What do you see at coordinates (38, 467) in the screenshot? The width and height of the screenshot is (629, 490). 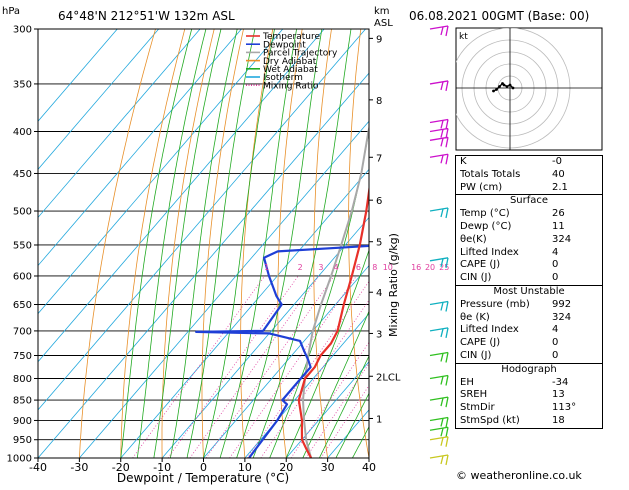 I see `x-tick-label: -40` at bounding box center [38, 467].